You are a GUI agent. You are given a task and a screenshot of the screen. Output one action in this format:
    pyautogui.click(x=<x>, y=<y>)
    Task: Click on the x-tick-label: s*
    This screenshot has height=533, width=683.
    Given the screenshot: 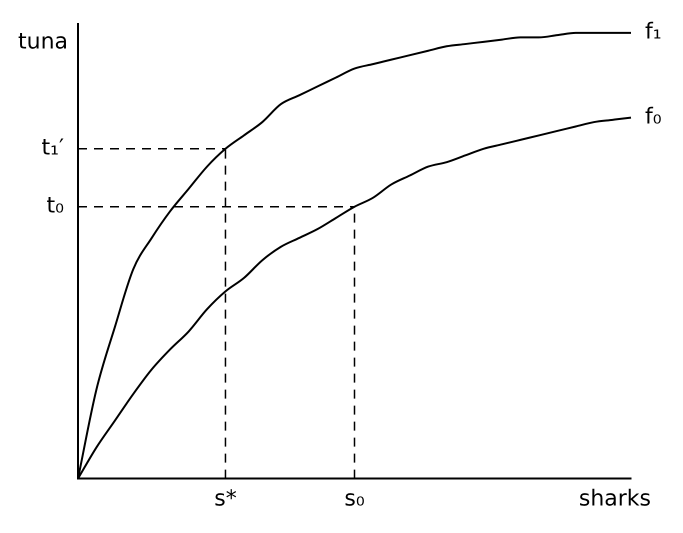 What is the action you would take?
    pyautogui.click(x=225, y=499)
    